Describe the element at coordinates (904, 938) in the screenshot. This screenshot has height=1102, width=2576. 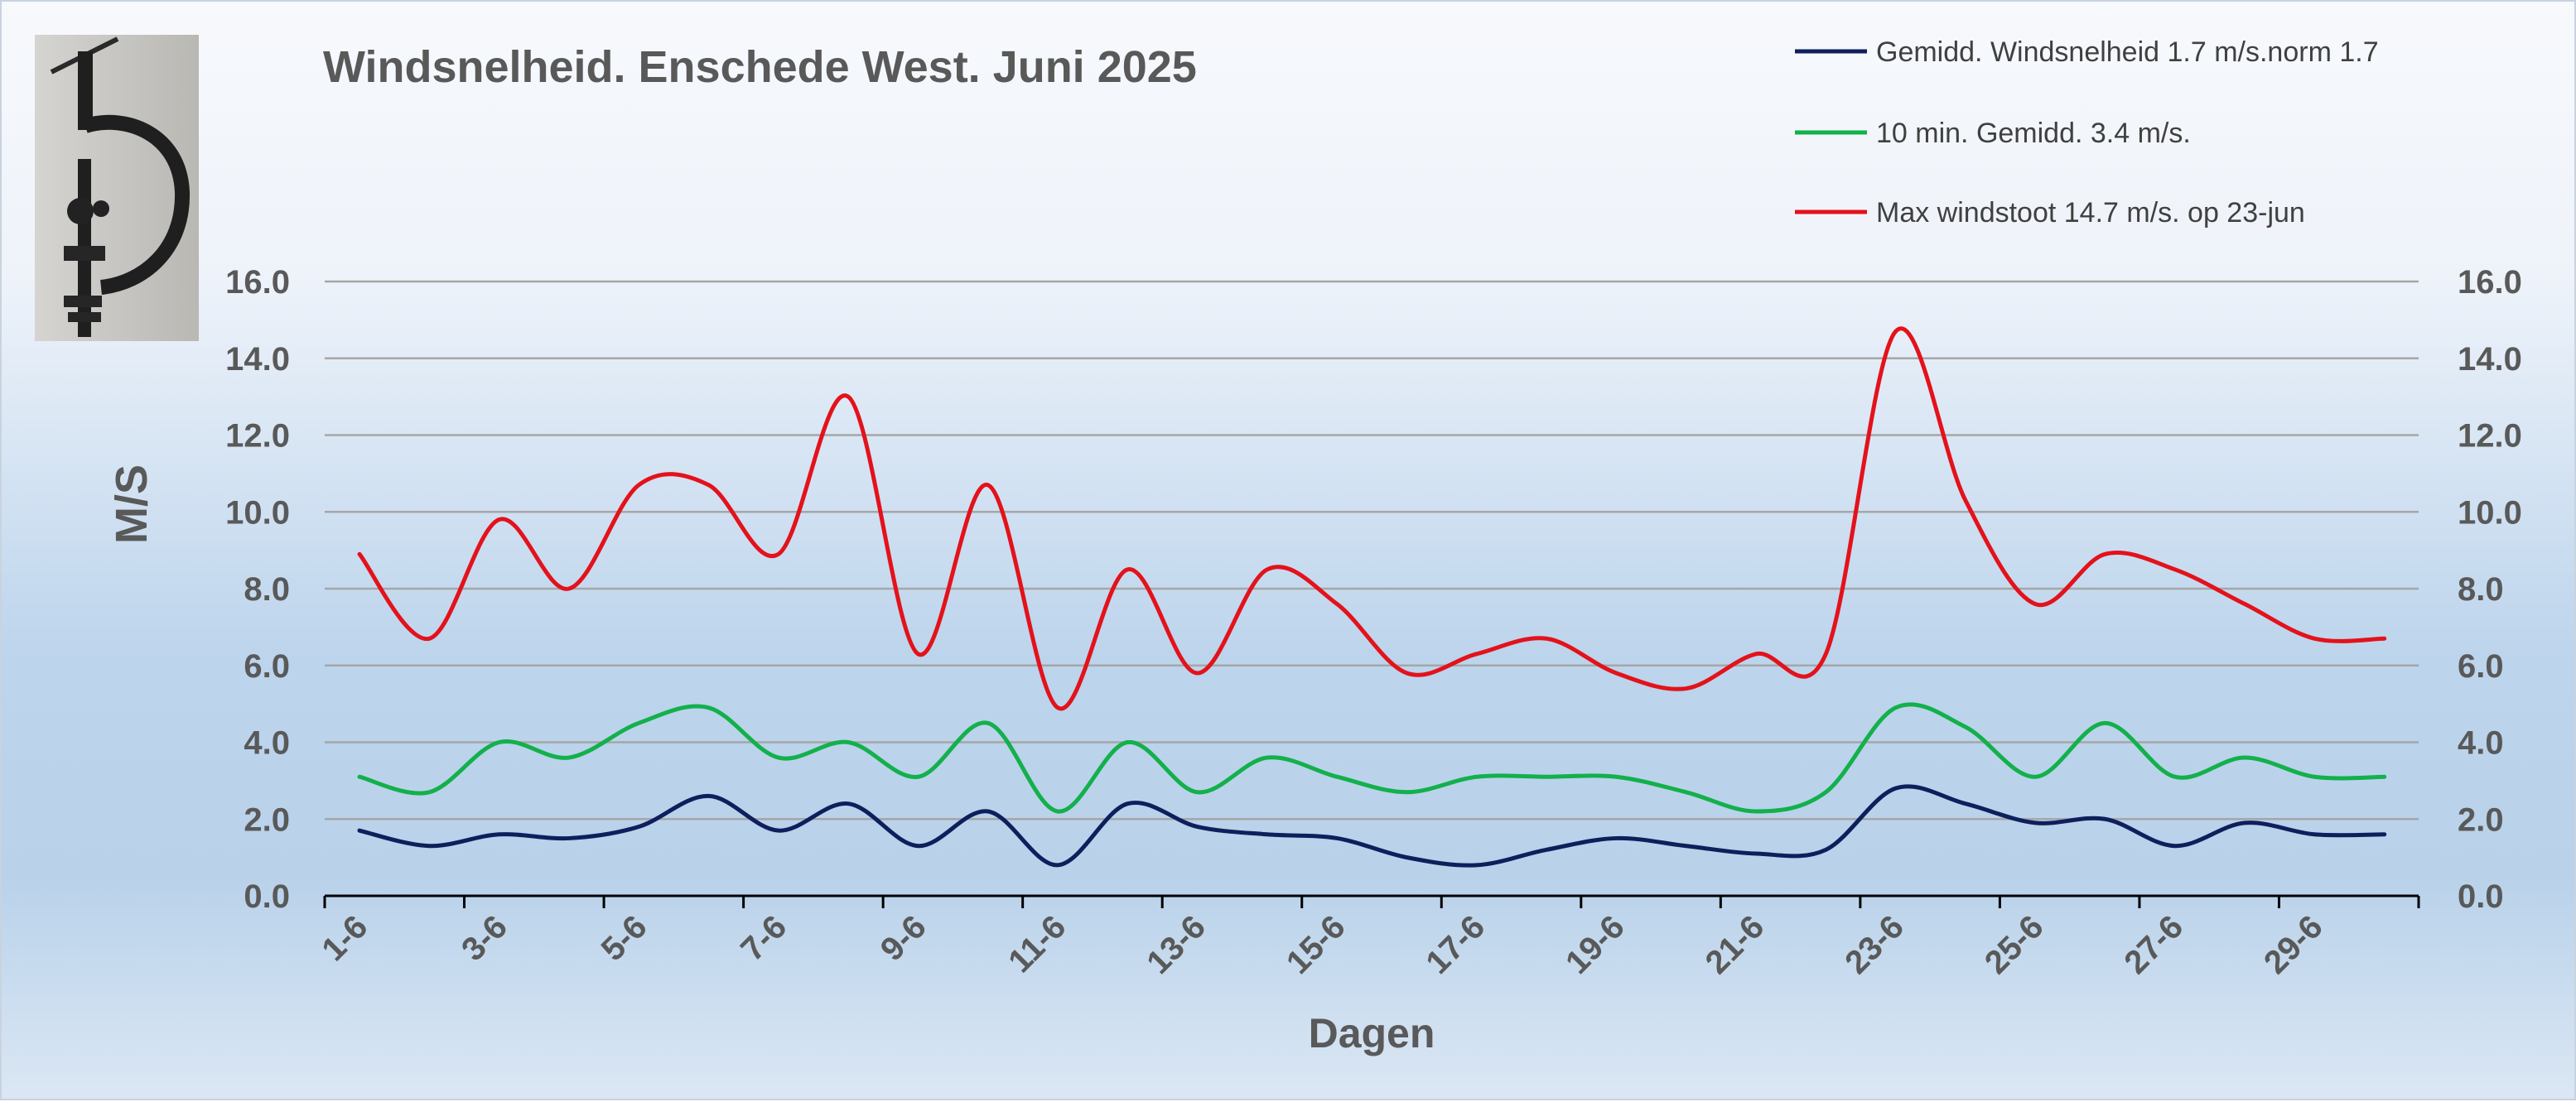
I see `x-tick-label: 9-6` at that location.